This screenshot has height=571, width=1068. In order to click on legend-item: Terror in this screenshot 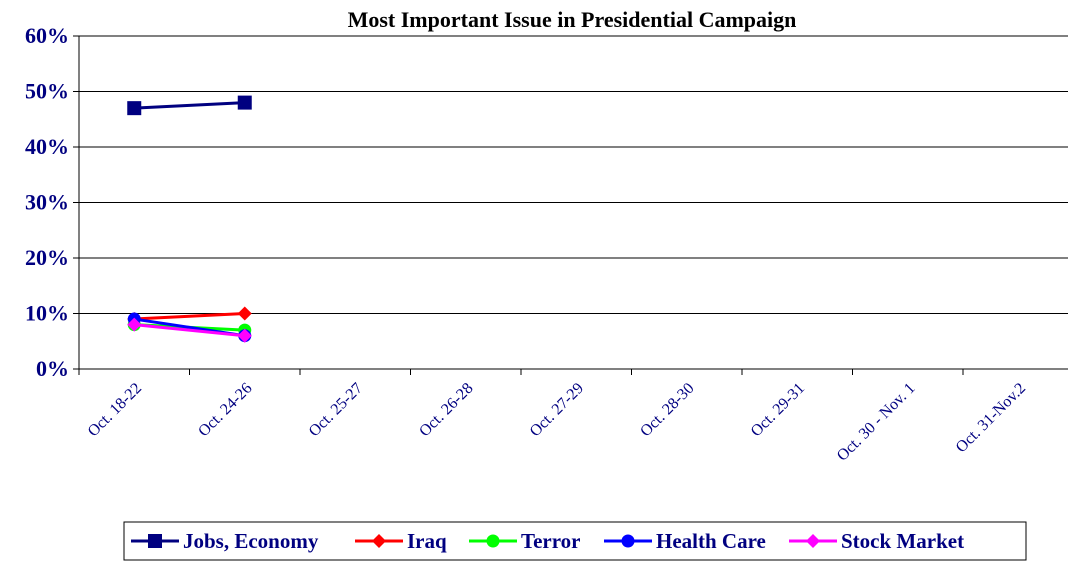, I will do `click(524, 541)`.